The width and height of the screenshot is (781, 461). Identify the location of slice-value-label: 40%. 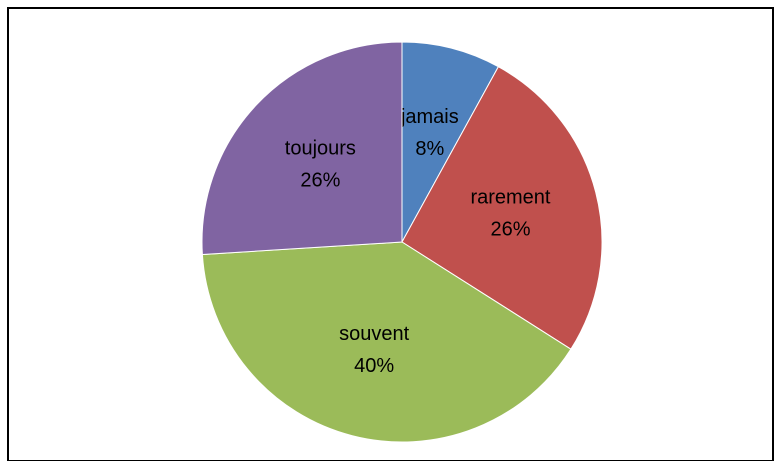
(374, 366).